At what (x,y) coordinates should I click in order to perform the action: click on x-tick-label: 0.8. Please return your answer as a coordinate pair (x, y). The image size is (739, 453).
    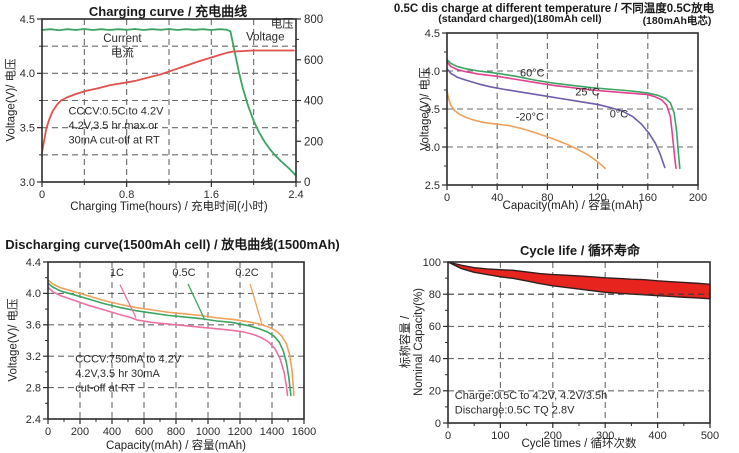
    Looking at the image, I should click on (126, 195).